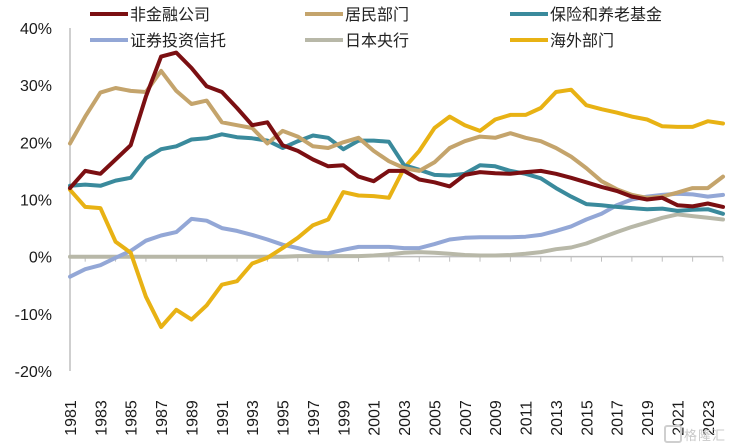  I want to click on legend-item: 居民部门, so click(357, 14).